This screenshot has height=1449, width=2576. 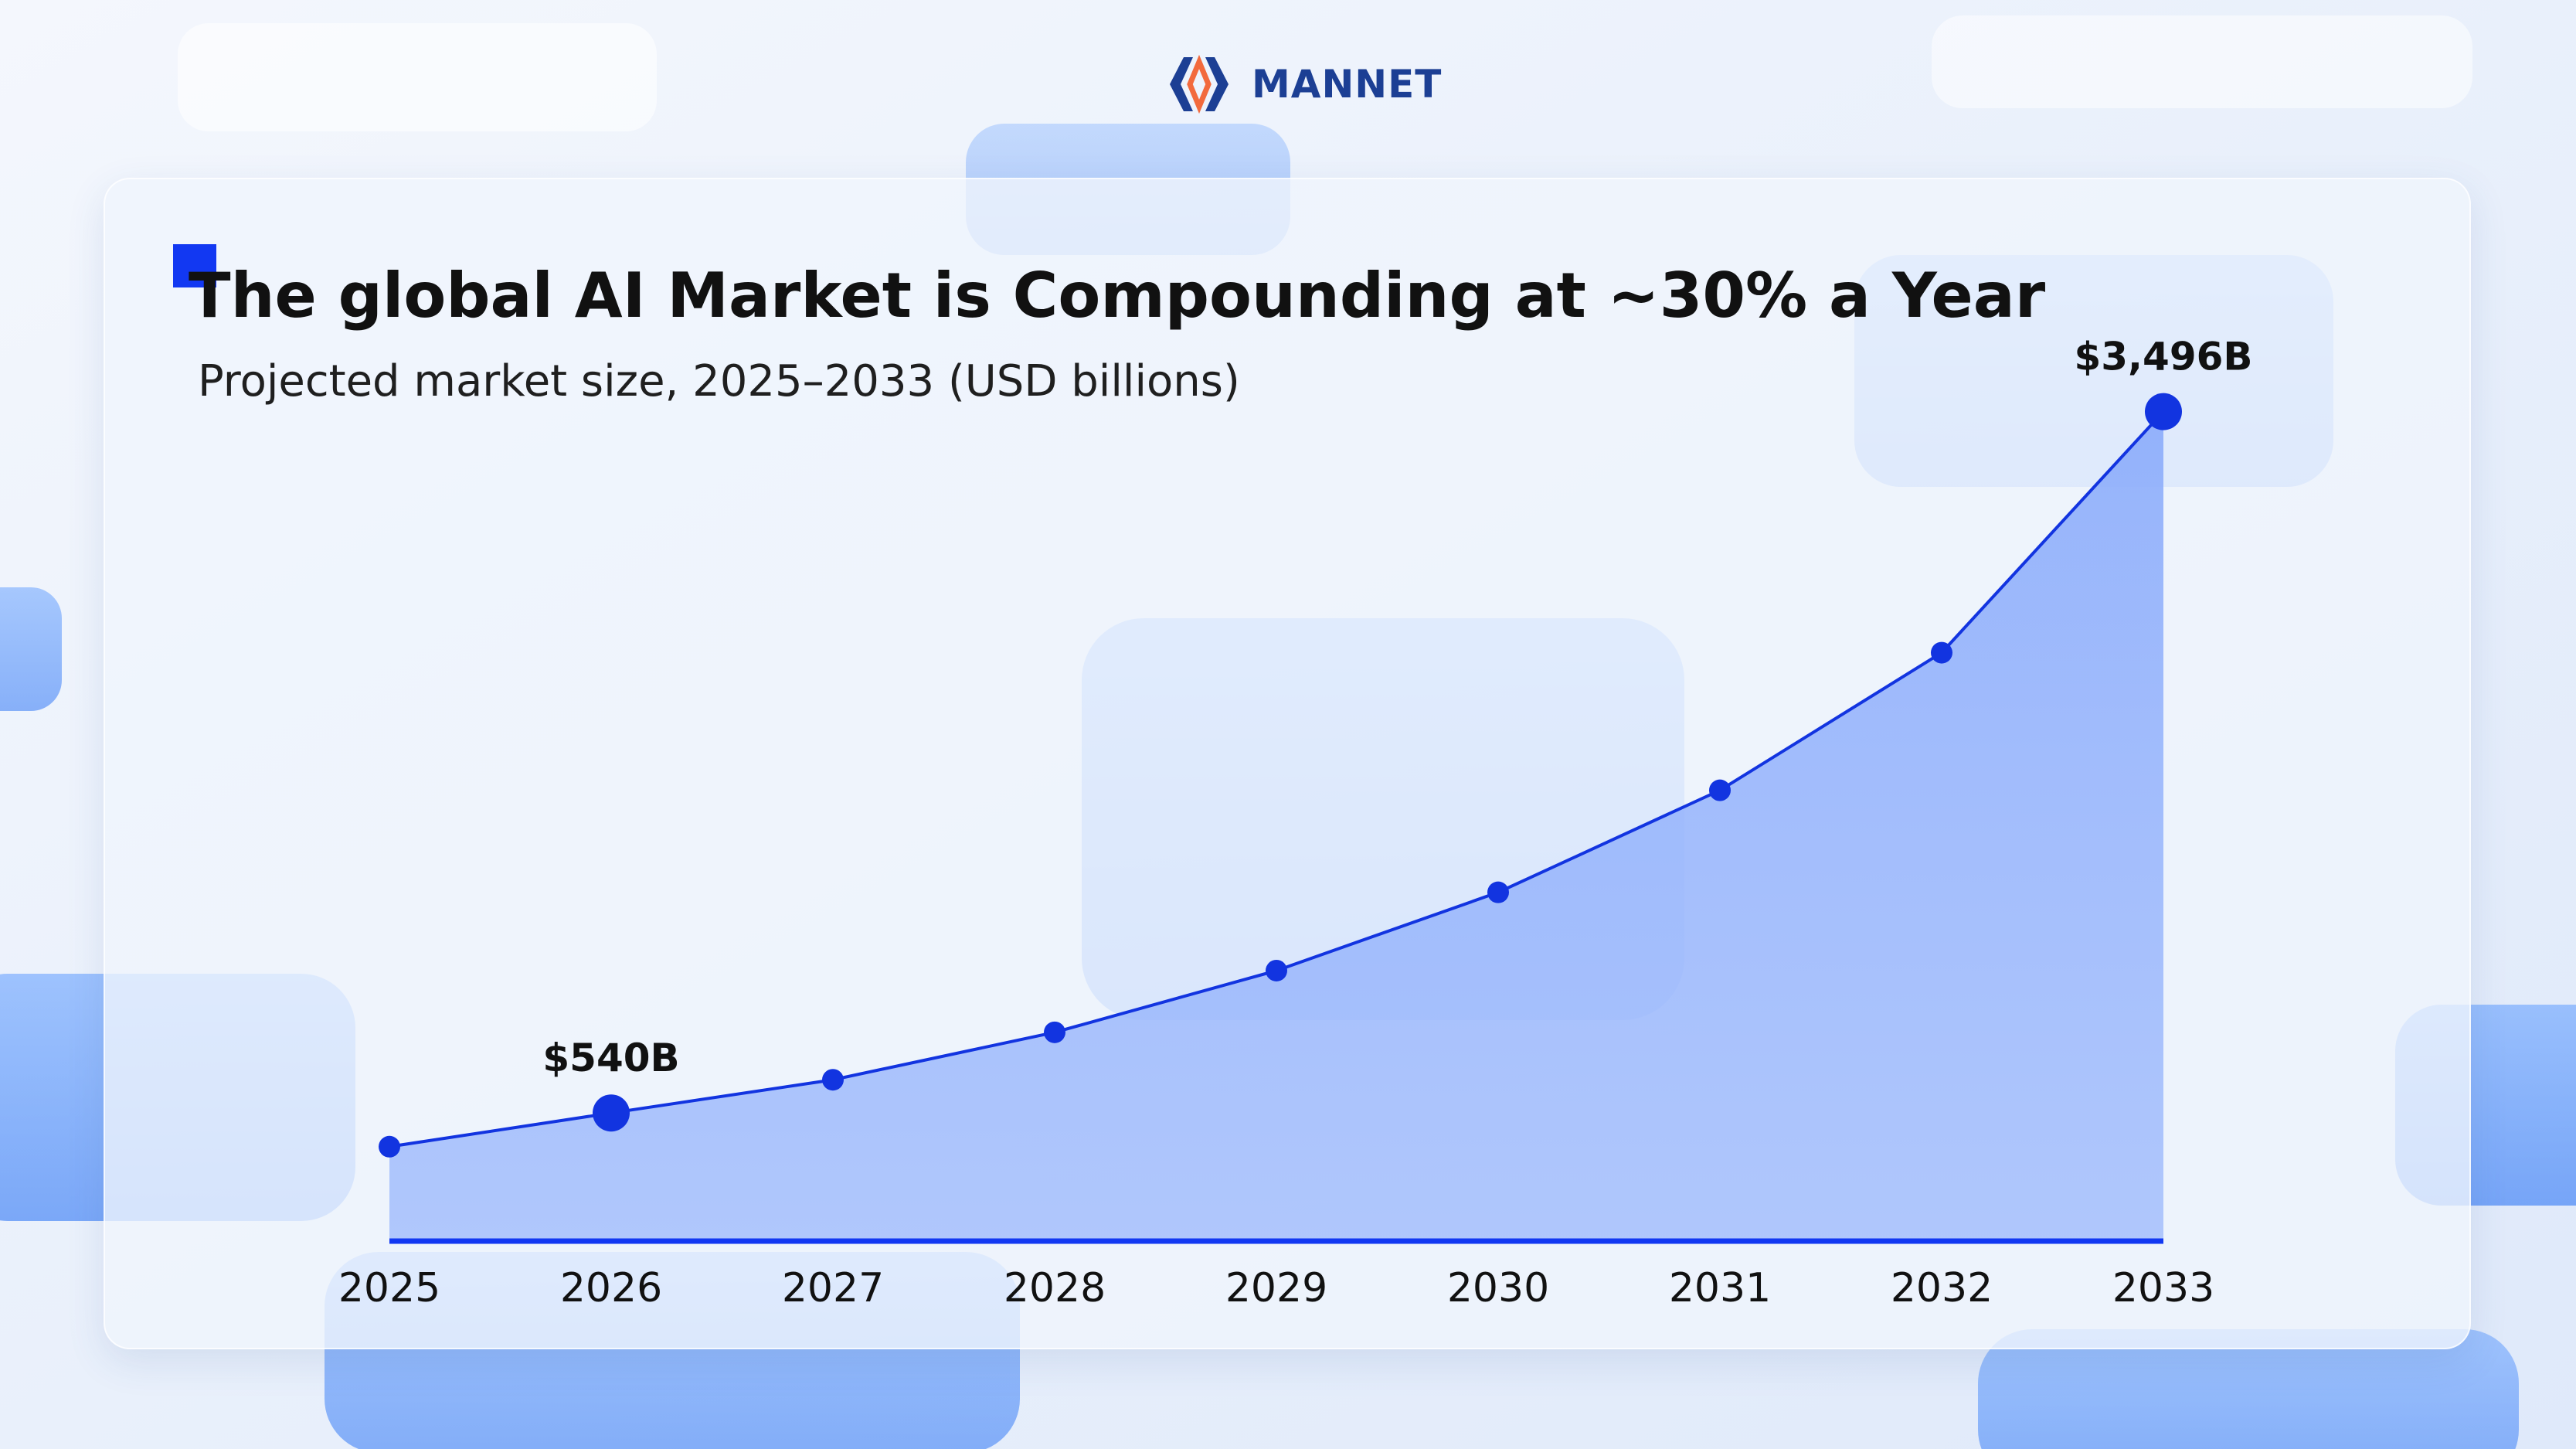 I want to click on x-tick-label-2032: 2032, so click(x=1942, y=1288).